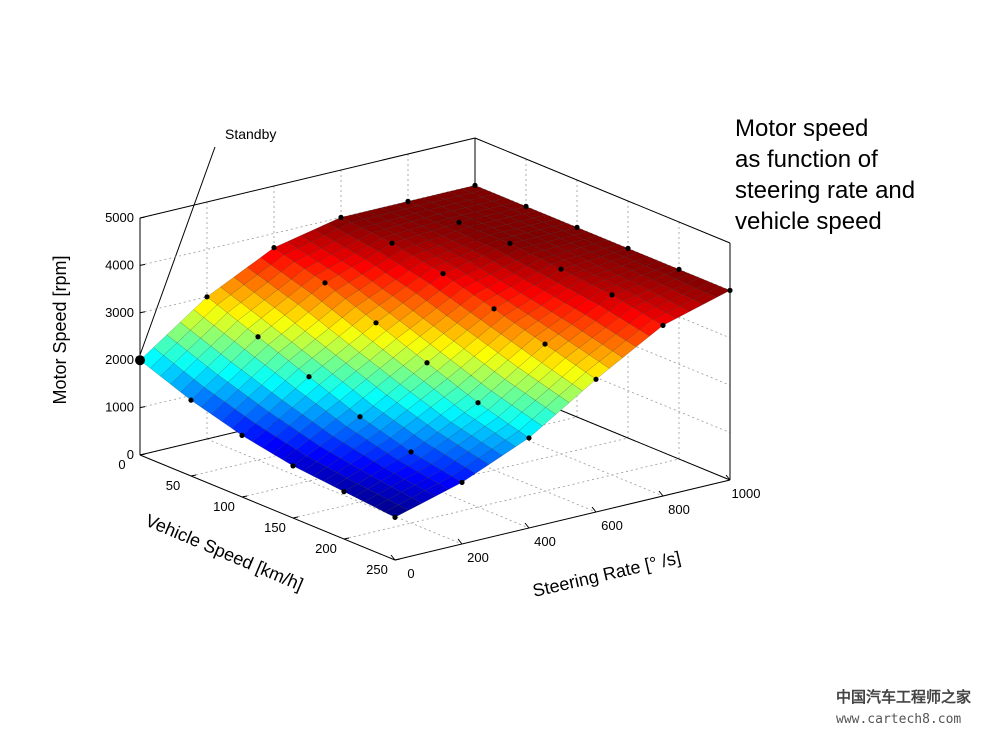 The height and width of the screenshot is (735, 981). I want to click on y-axis-label: Steering Rate [° /s], so click(607, 574).